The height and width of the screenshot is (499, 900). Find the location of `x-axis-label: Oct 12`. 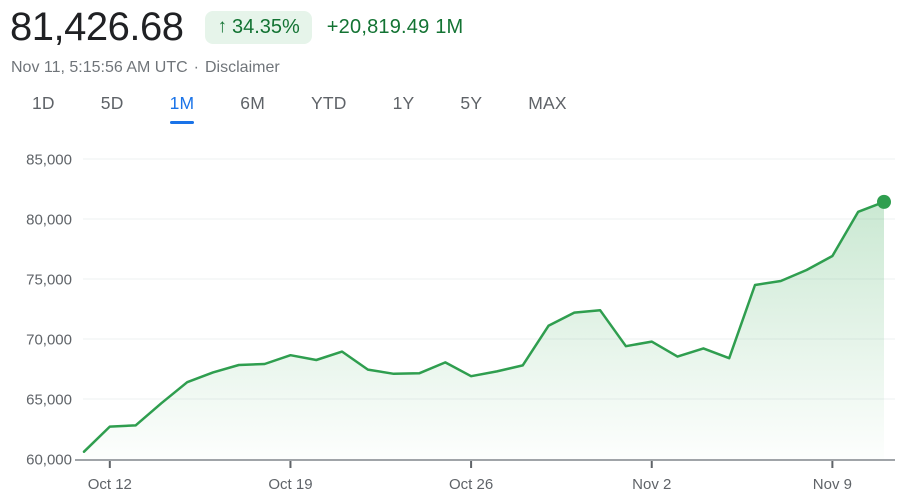

x-axis-label: Oct 12 is located at coordinates (110, 484).